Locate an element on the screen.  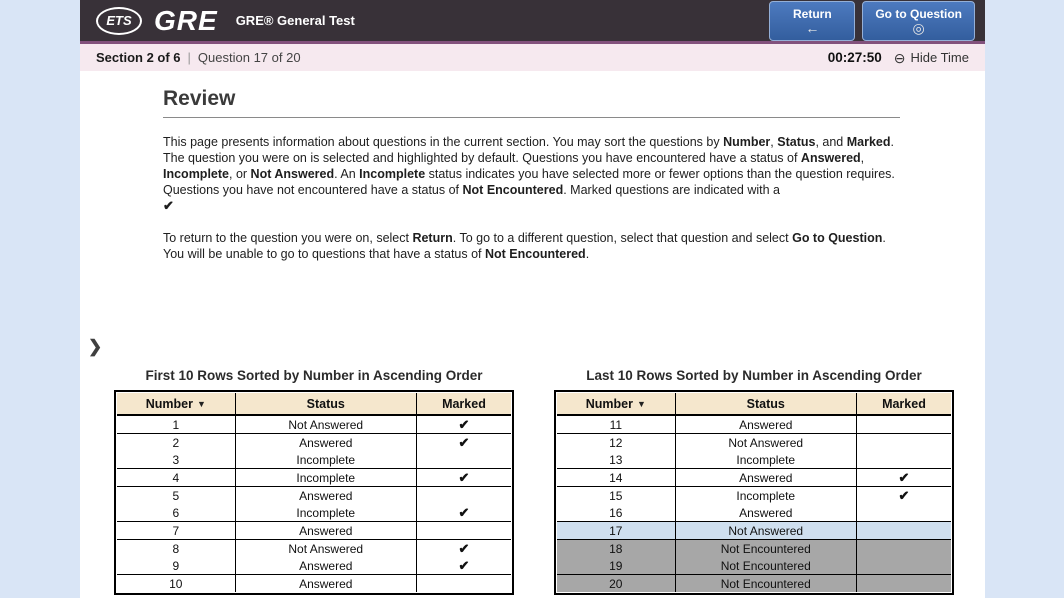
table-row-8: 8 Not Answered ✔ is located at coordinates (314, 548).